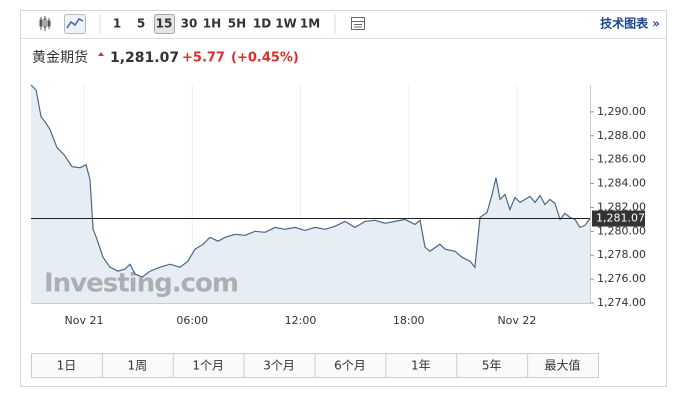 This screenshot has width=681, height=400. Describe the element at coordinates (350, 366) in the screenshot. I see `range-button: 6个月` at that location.